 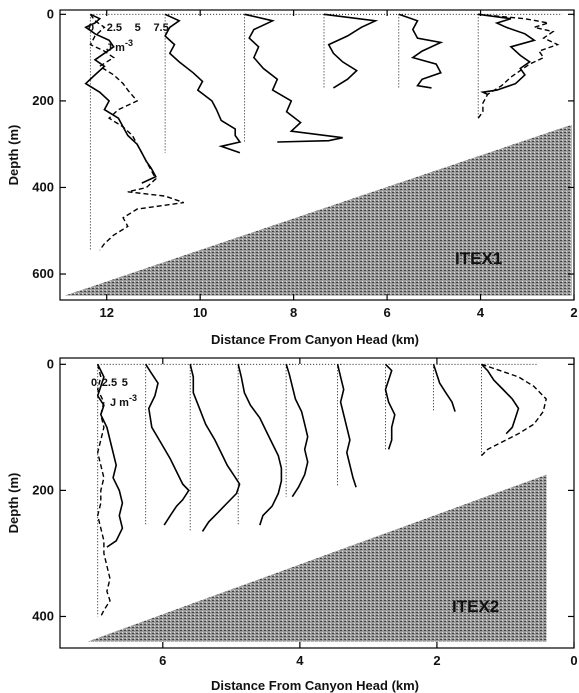 I want to click on energy-scale: 0 2.5 5 7.5J m-3, so click(x=128, y=38).